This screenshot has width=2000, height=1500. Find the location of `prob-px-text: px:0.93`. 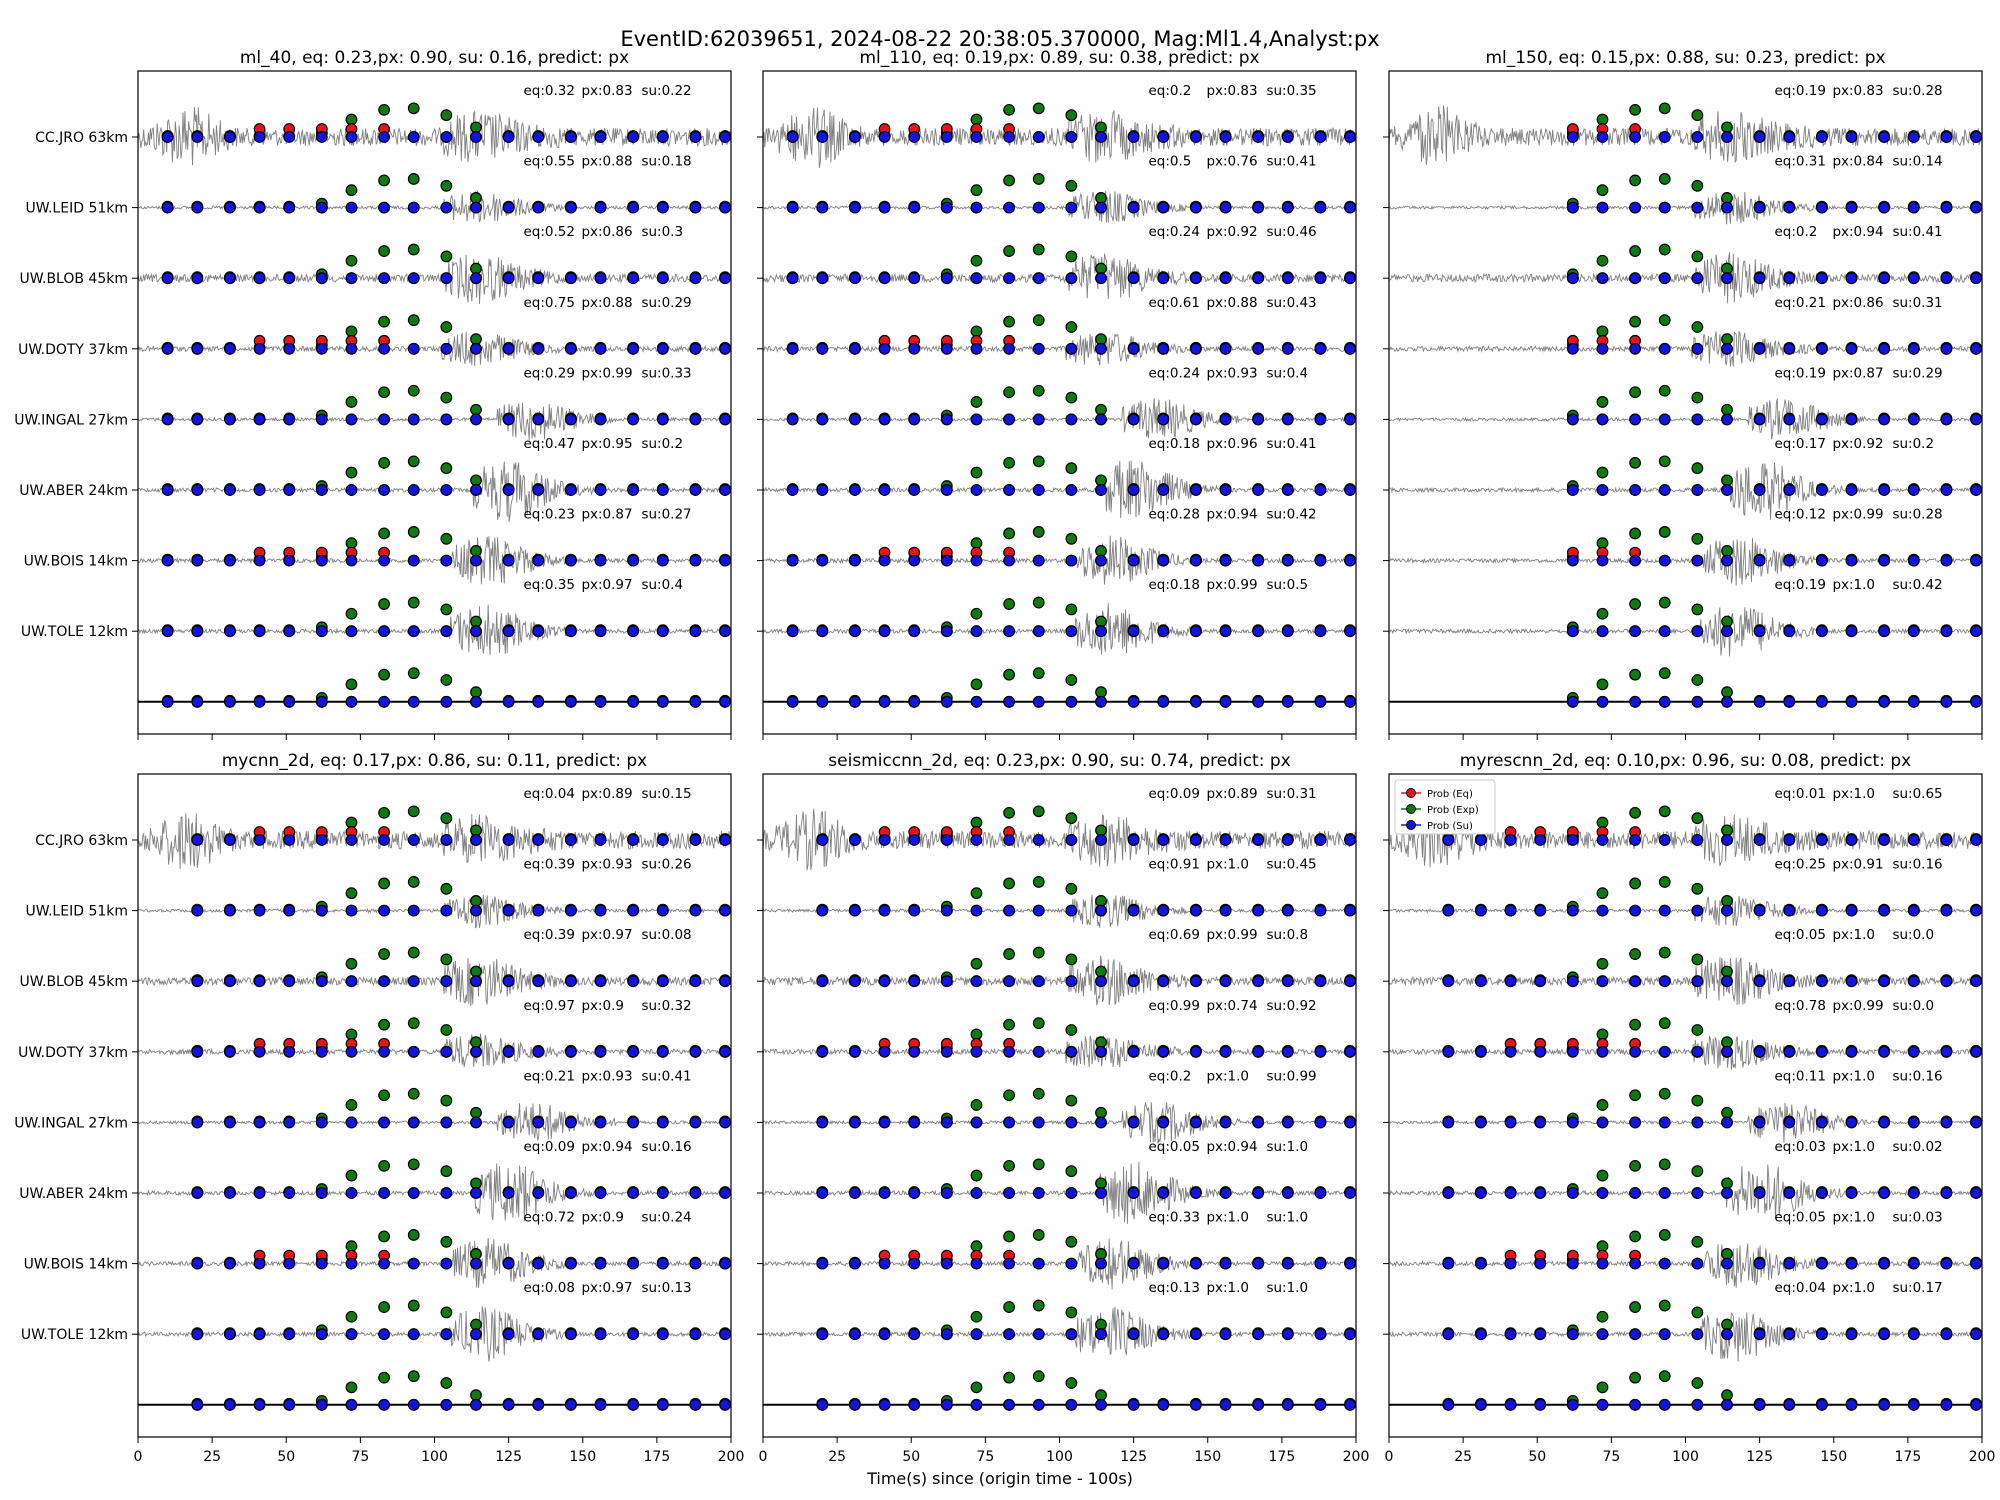

prob-px-text: px:0.93 is located at coordinates (606, 865).